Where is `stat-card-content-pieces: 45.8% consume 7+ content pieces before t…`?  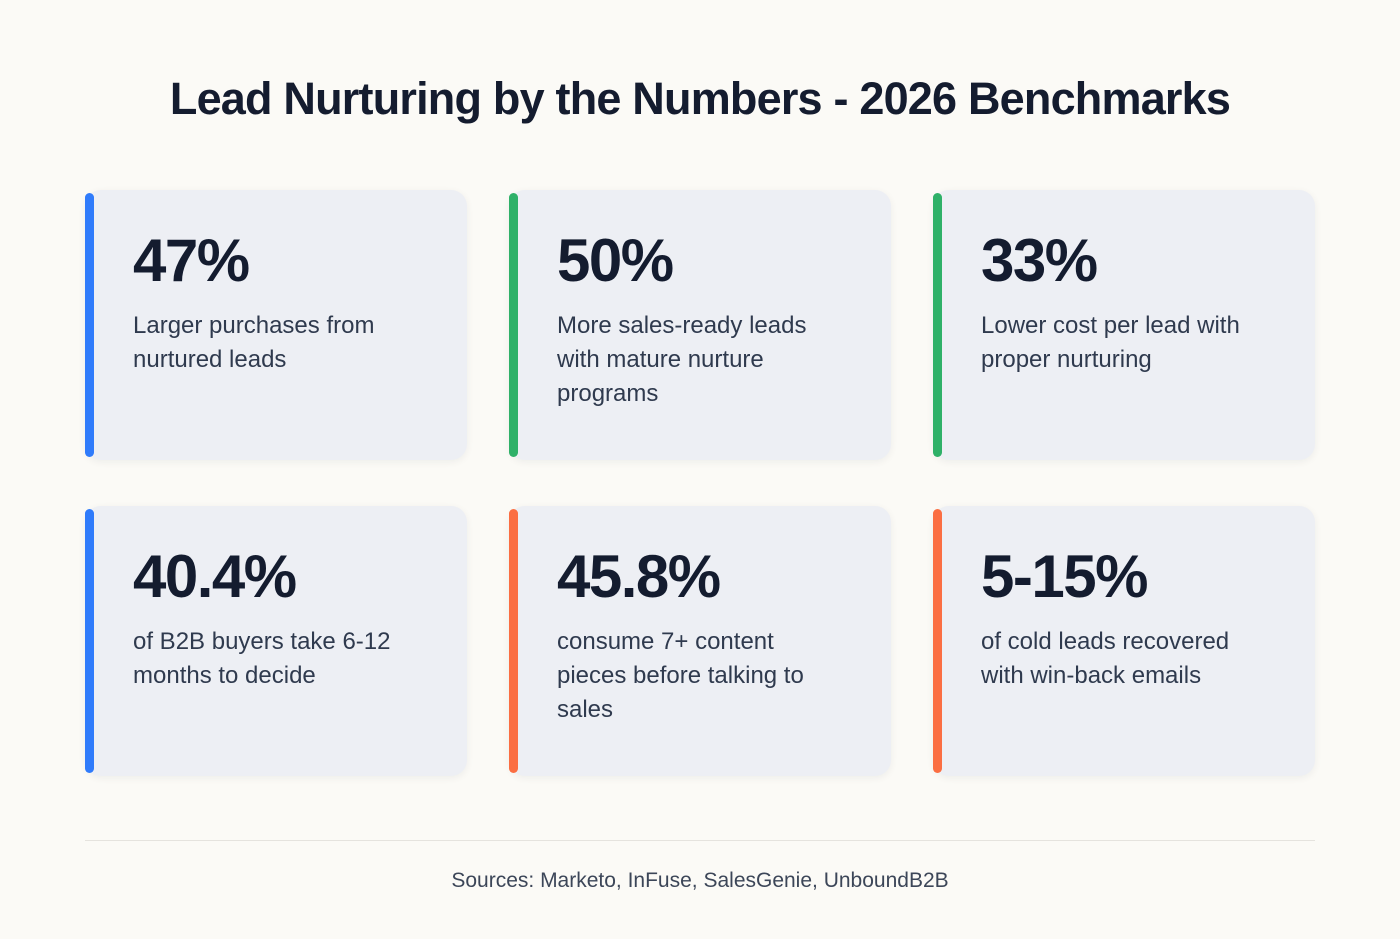
stat-card-content-pieces: 45.8% consume 7+ content pieces before t… is located at coordinates (700, 640).